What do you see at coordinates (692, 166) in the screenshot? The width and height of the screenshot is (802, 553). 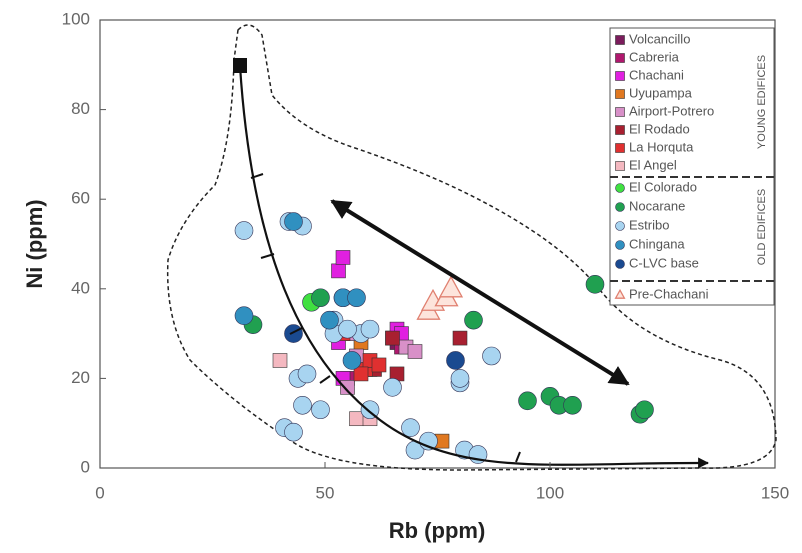 I see `legend-box` at bounding box center [692, 166].